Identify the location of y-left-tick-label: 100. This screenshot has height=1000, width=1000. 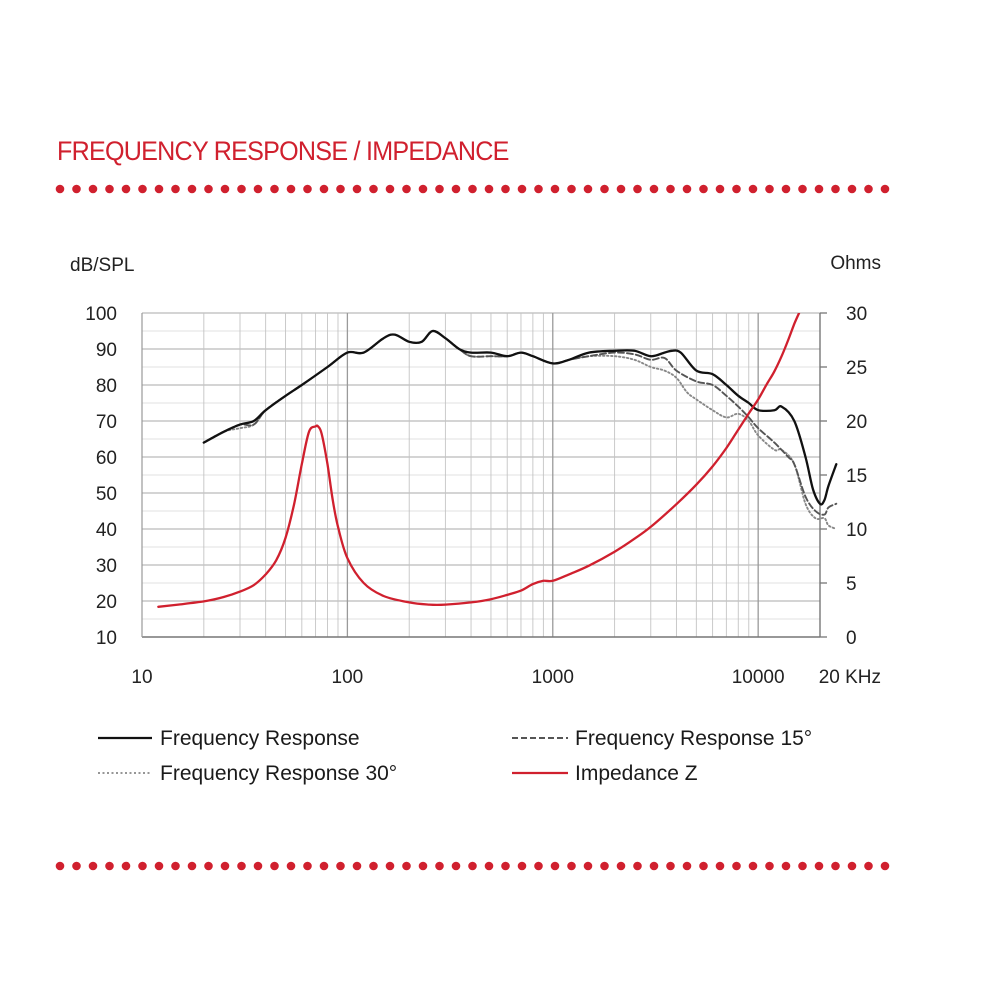
(101, 314).